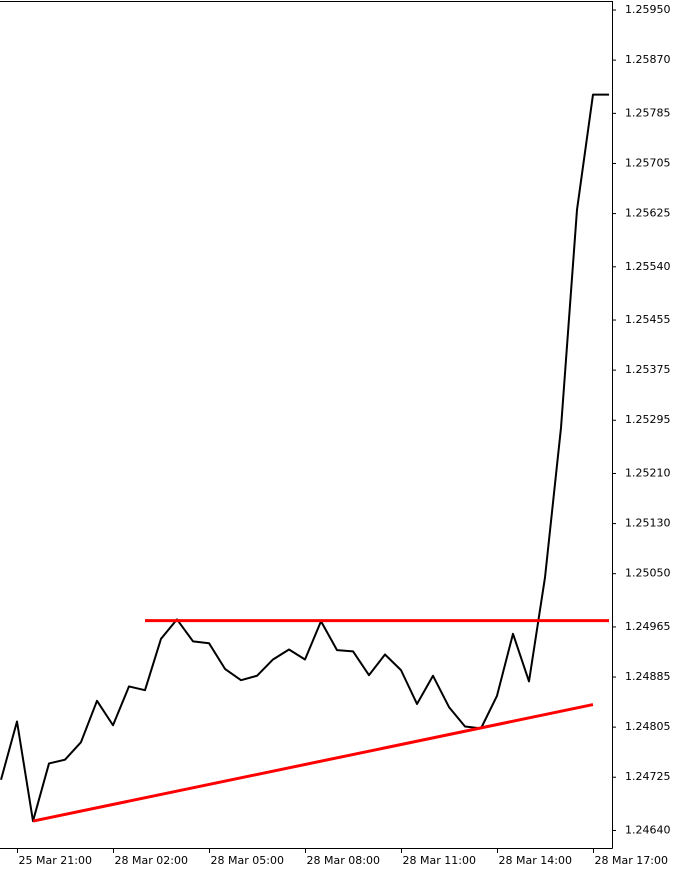 This screenshot has width=682, height=874. What do you see at coordinates (648, 266) in the screenshot?
I see `y-tick-label: 1.25540` at bounding box center [648, 266].